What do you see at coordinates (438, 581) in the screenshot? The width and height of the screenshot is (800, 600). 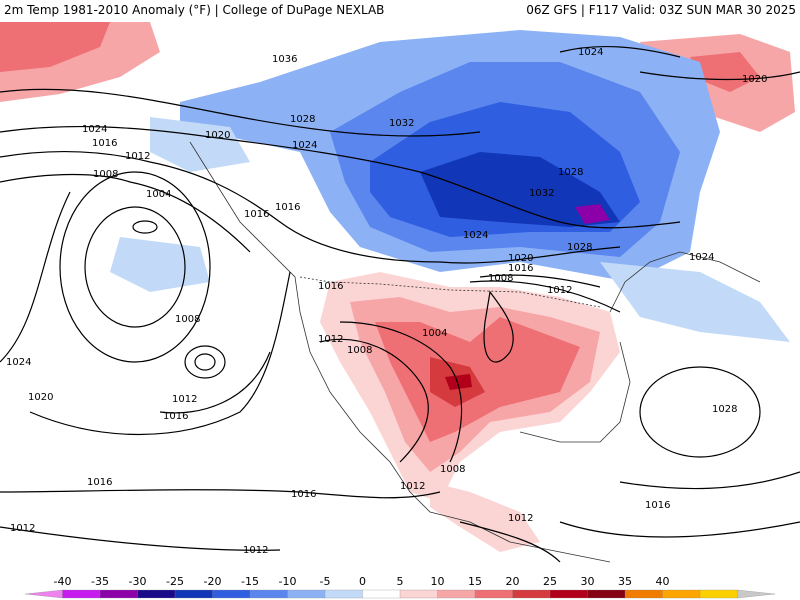 I see `legend-tick-label: 10` at bounding box center [438, 581].